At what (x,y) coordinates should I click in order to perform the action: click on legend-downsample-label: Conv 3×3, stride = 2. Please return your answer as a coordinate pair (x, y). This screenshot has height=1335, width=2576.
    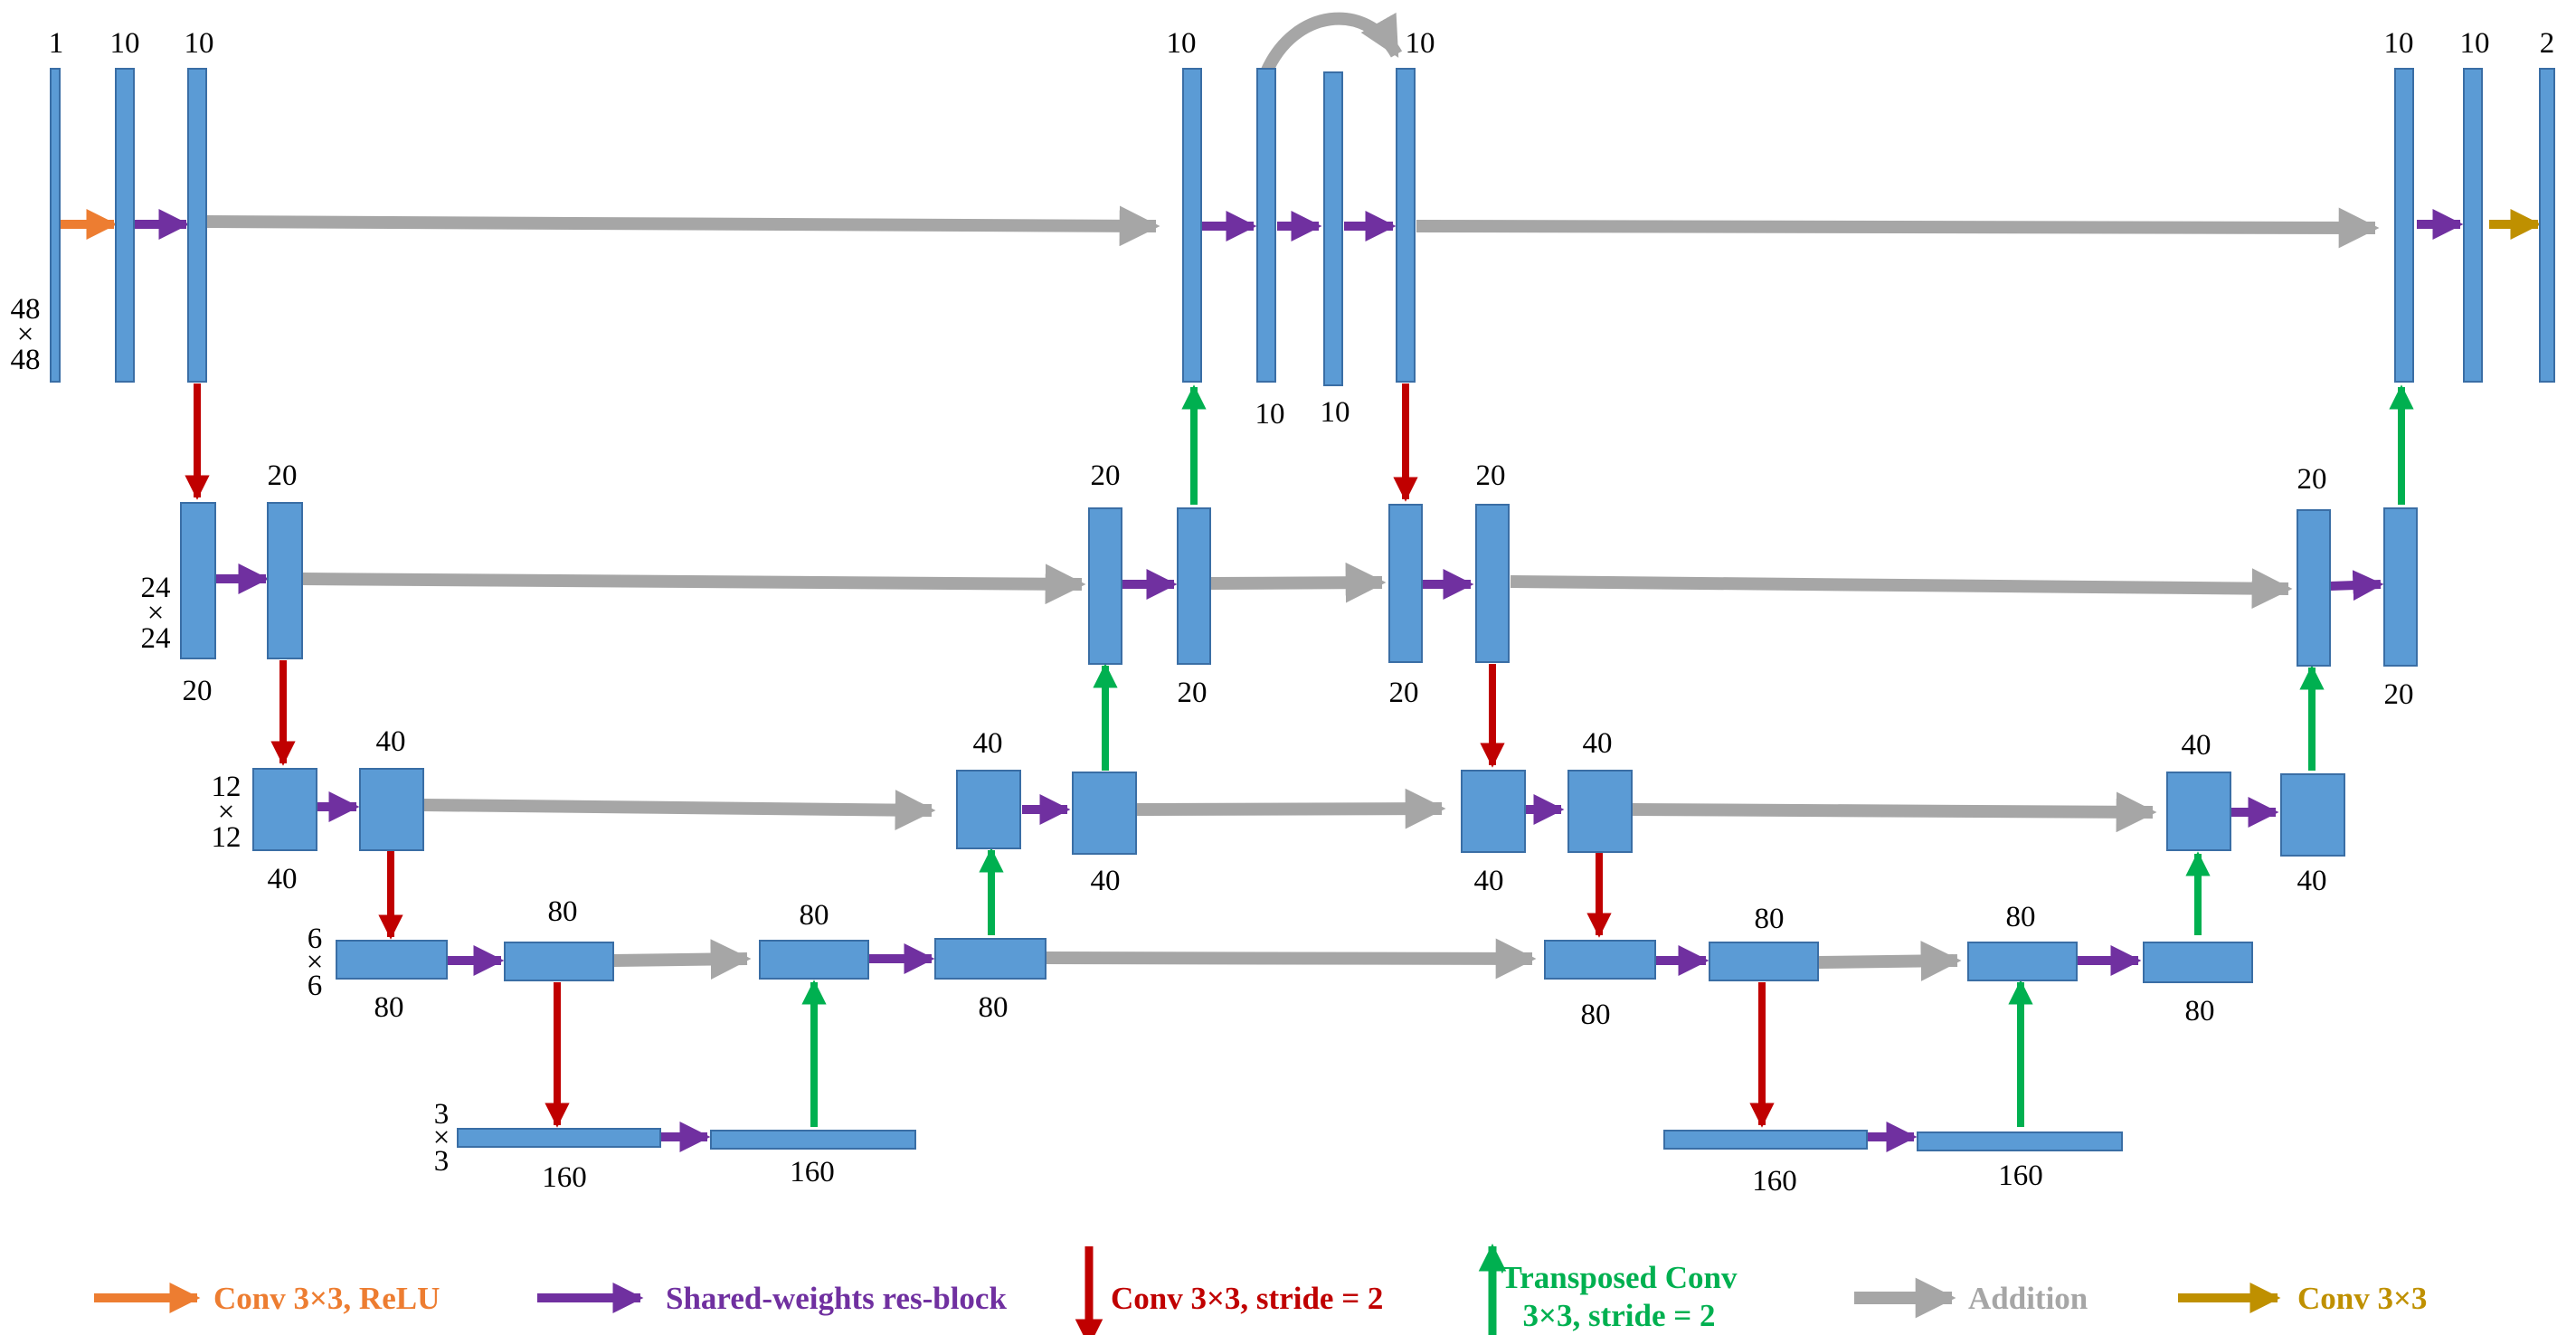
    Looking at the image, I should click on (1247, 1298).